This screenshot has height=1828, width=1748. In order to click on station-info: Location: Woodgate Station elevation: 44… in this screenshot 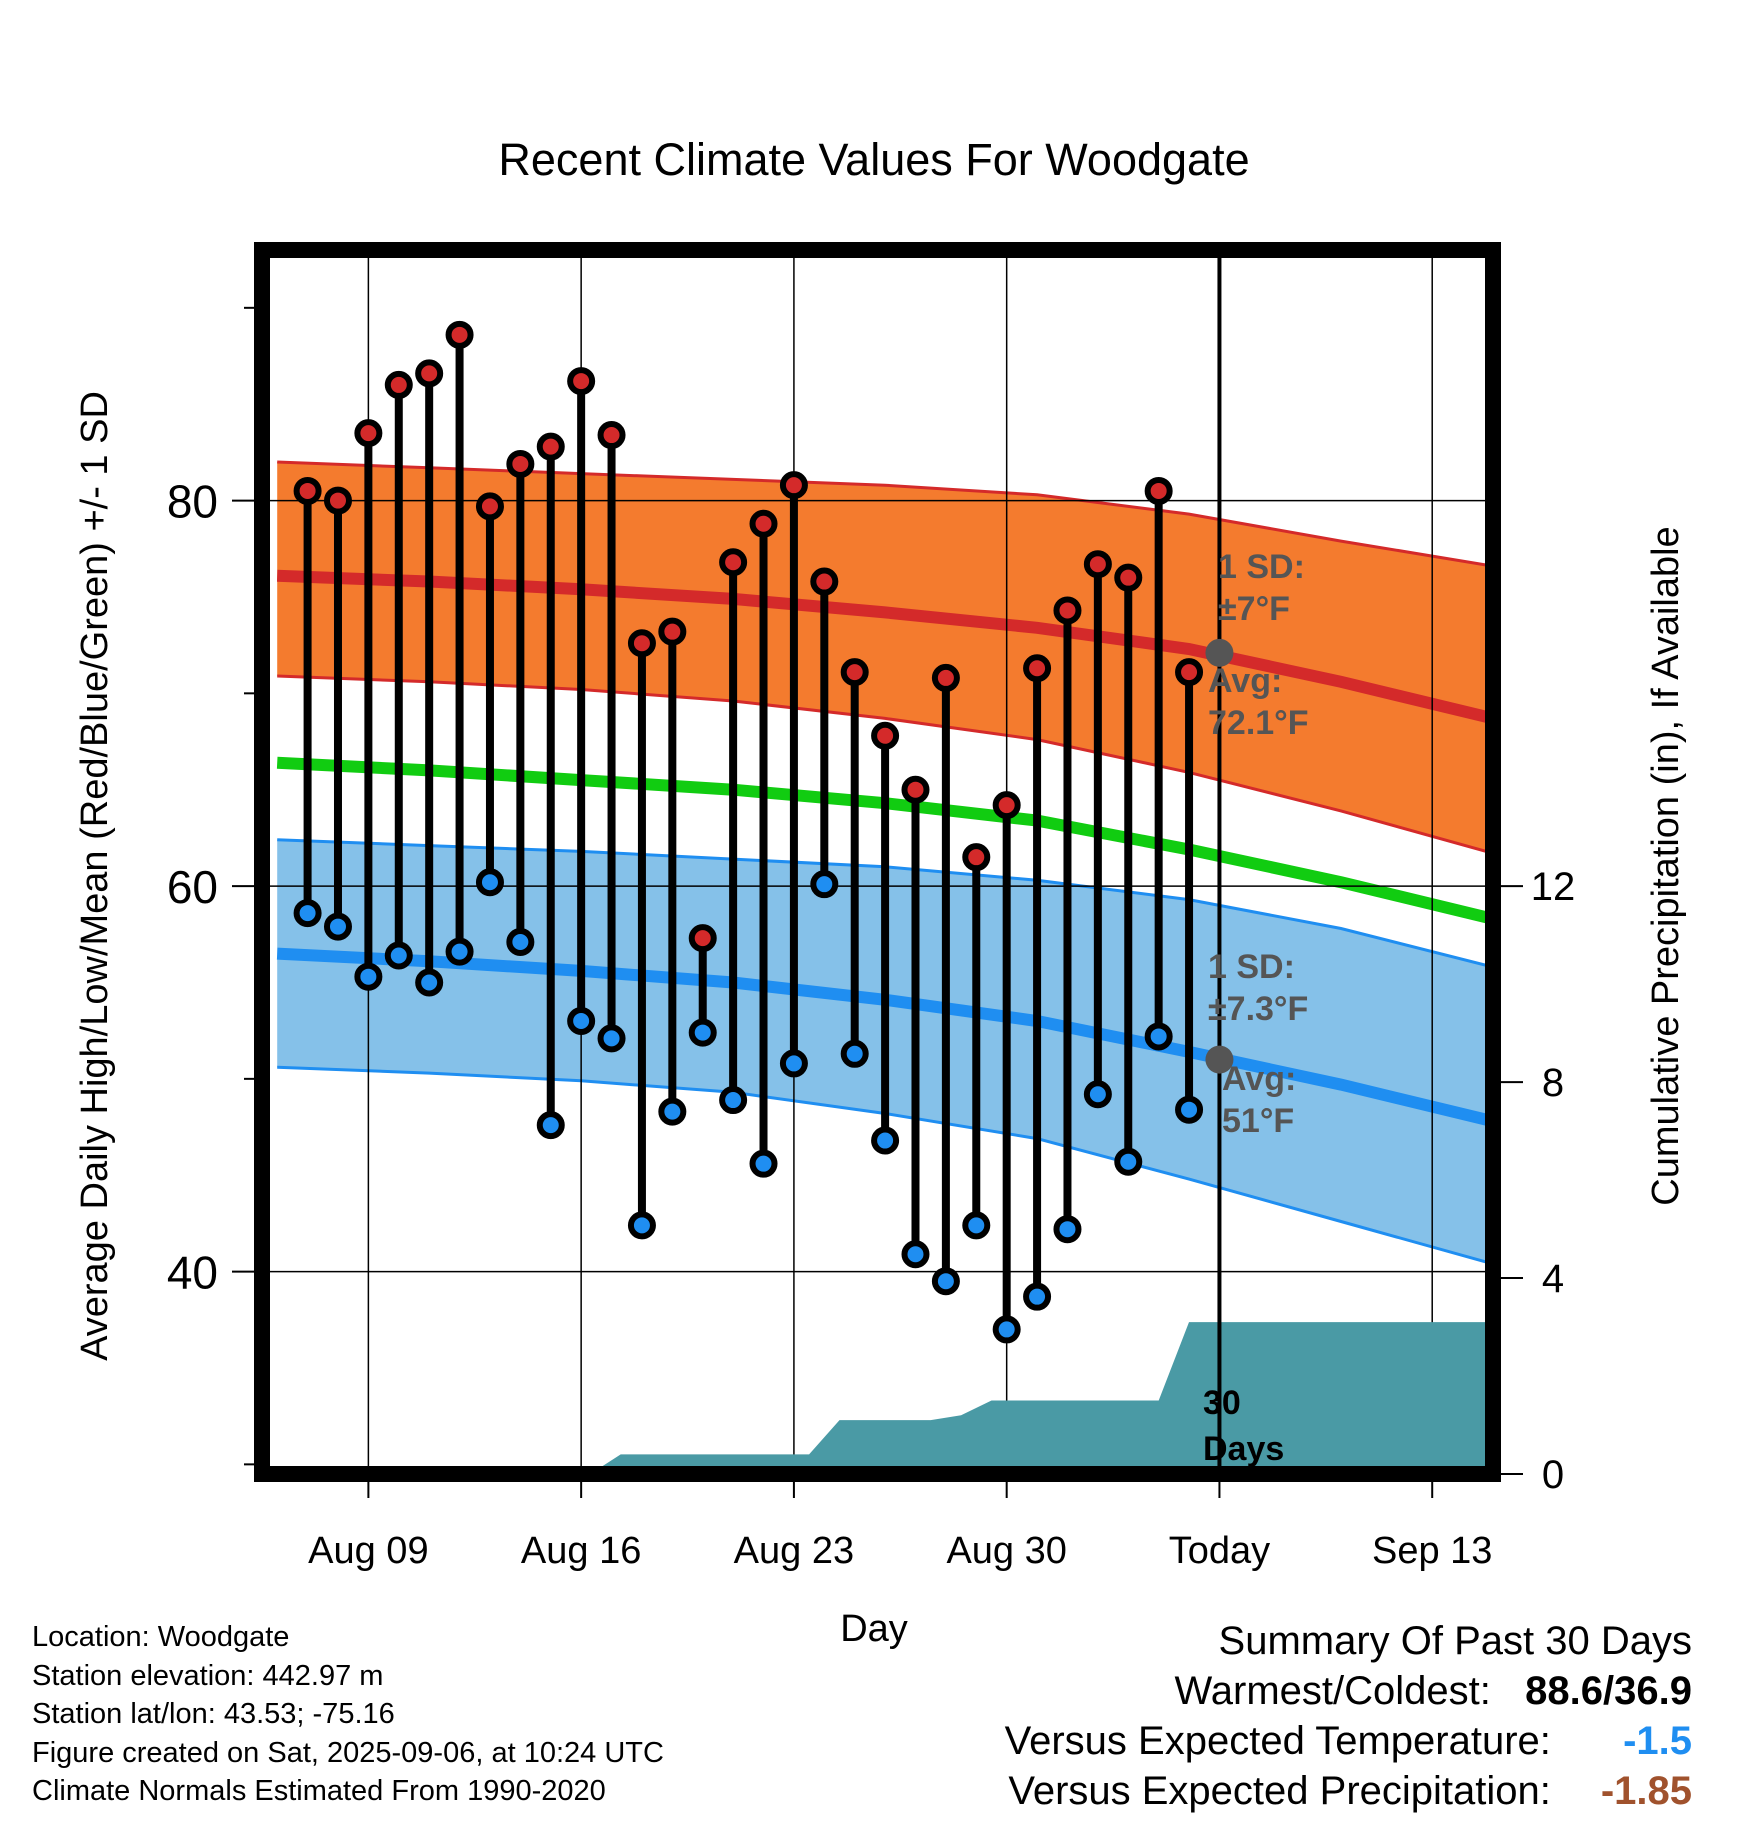, I will do `click(348, 1714)`.